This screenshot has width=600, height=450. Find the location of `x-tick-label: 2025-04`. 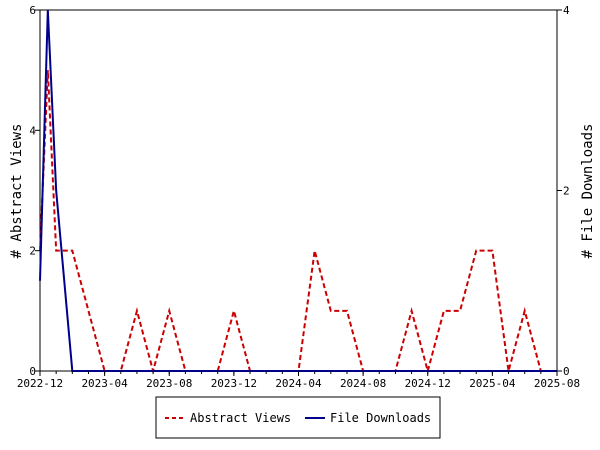

x-tick-label: 2025-04 is located at coordinates (492, 383).